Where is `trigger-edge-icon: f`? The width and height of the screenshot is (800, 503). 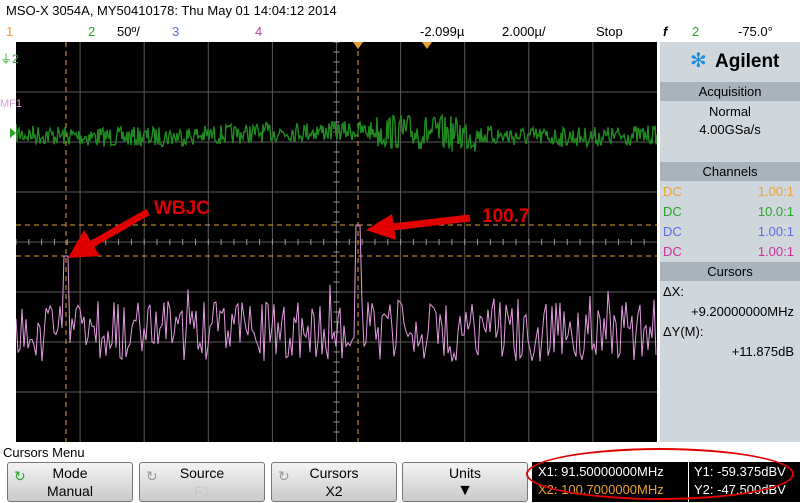 trigger-edge-icon: f is located at coordinates (665, 31).